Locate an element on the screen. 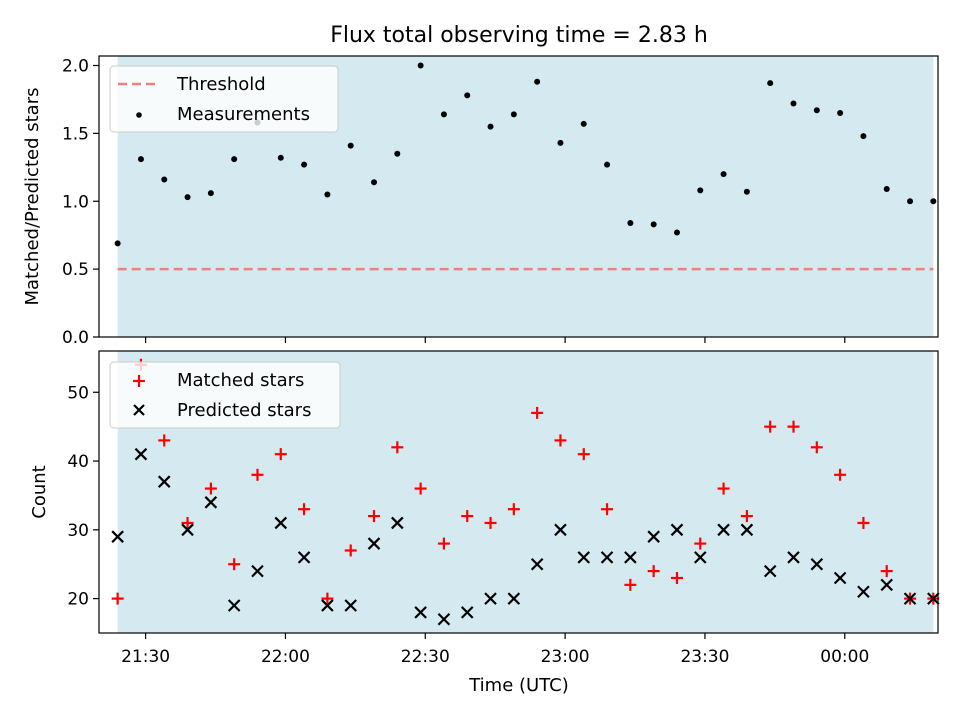 Image resolution: width=960 pixels, height=720 pixels. bottom-legend-box is located at coordinates (225, 395).